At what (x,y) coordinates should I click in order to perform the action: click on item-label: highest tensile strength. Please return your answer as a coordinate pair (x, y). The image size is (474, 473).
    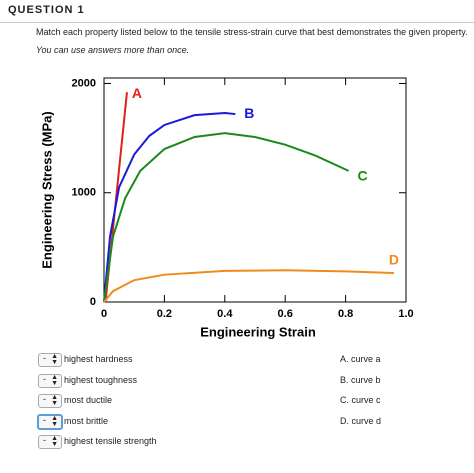
    Looking at the image, I should click on (110, 441).